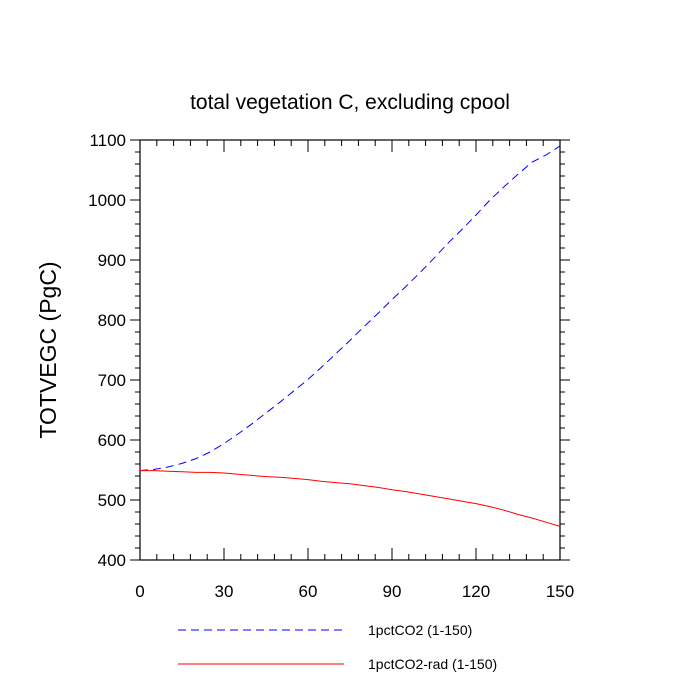 Image resolution: width=700 pixels, height=700 pixels. What do you see at coordinates (308, 591) in the screenshot?
I see `x-tick-label: 60` at bounding box center [308, 591].